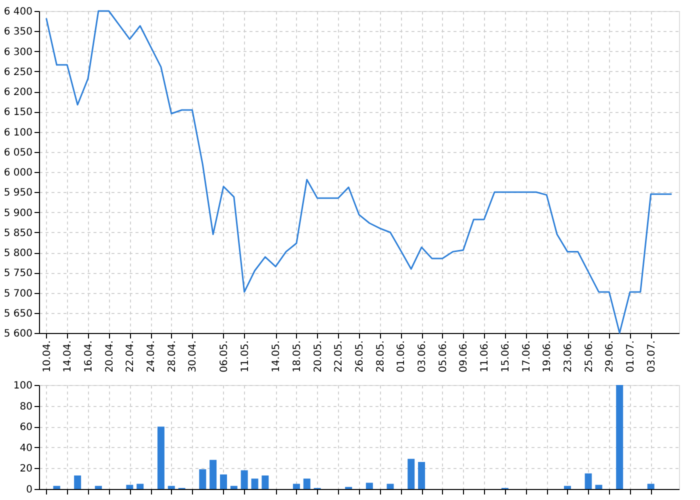 This screenshot has width=700, height=500. Describe the element at coordinates (245, 356) in the screenshot. I see `x-tick-label: 11.05.` at that location.